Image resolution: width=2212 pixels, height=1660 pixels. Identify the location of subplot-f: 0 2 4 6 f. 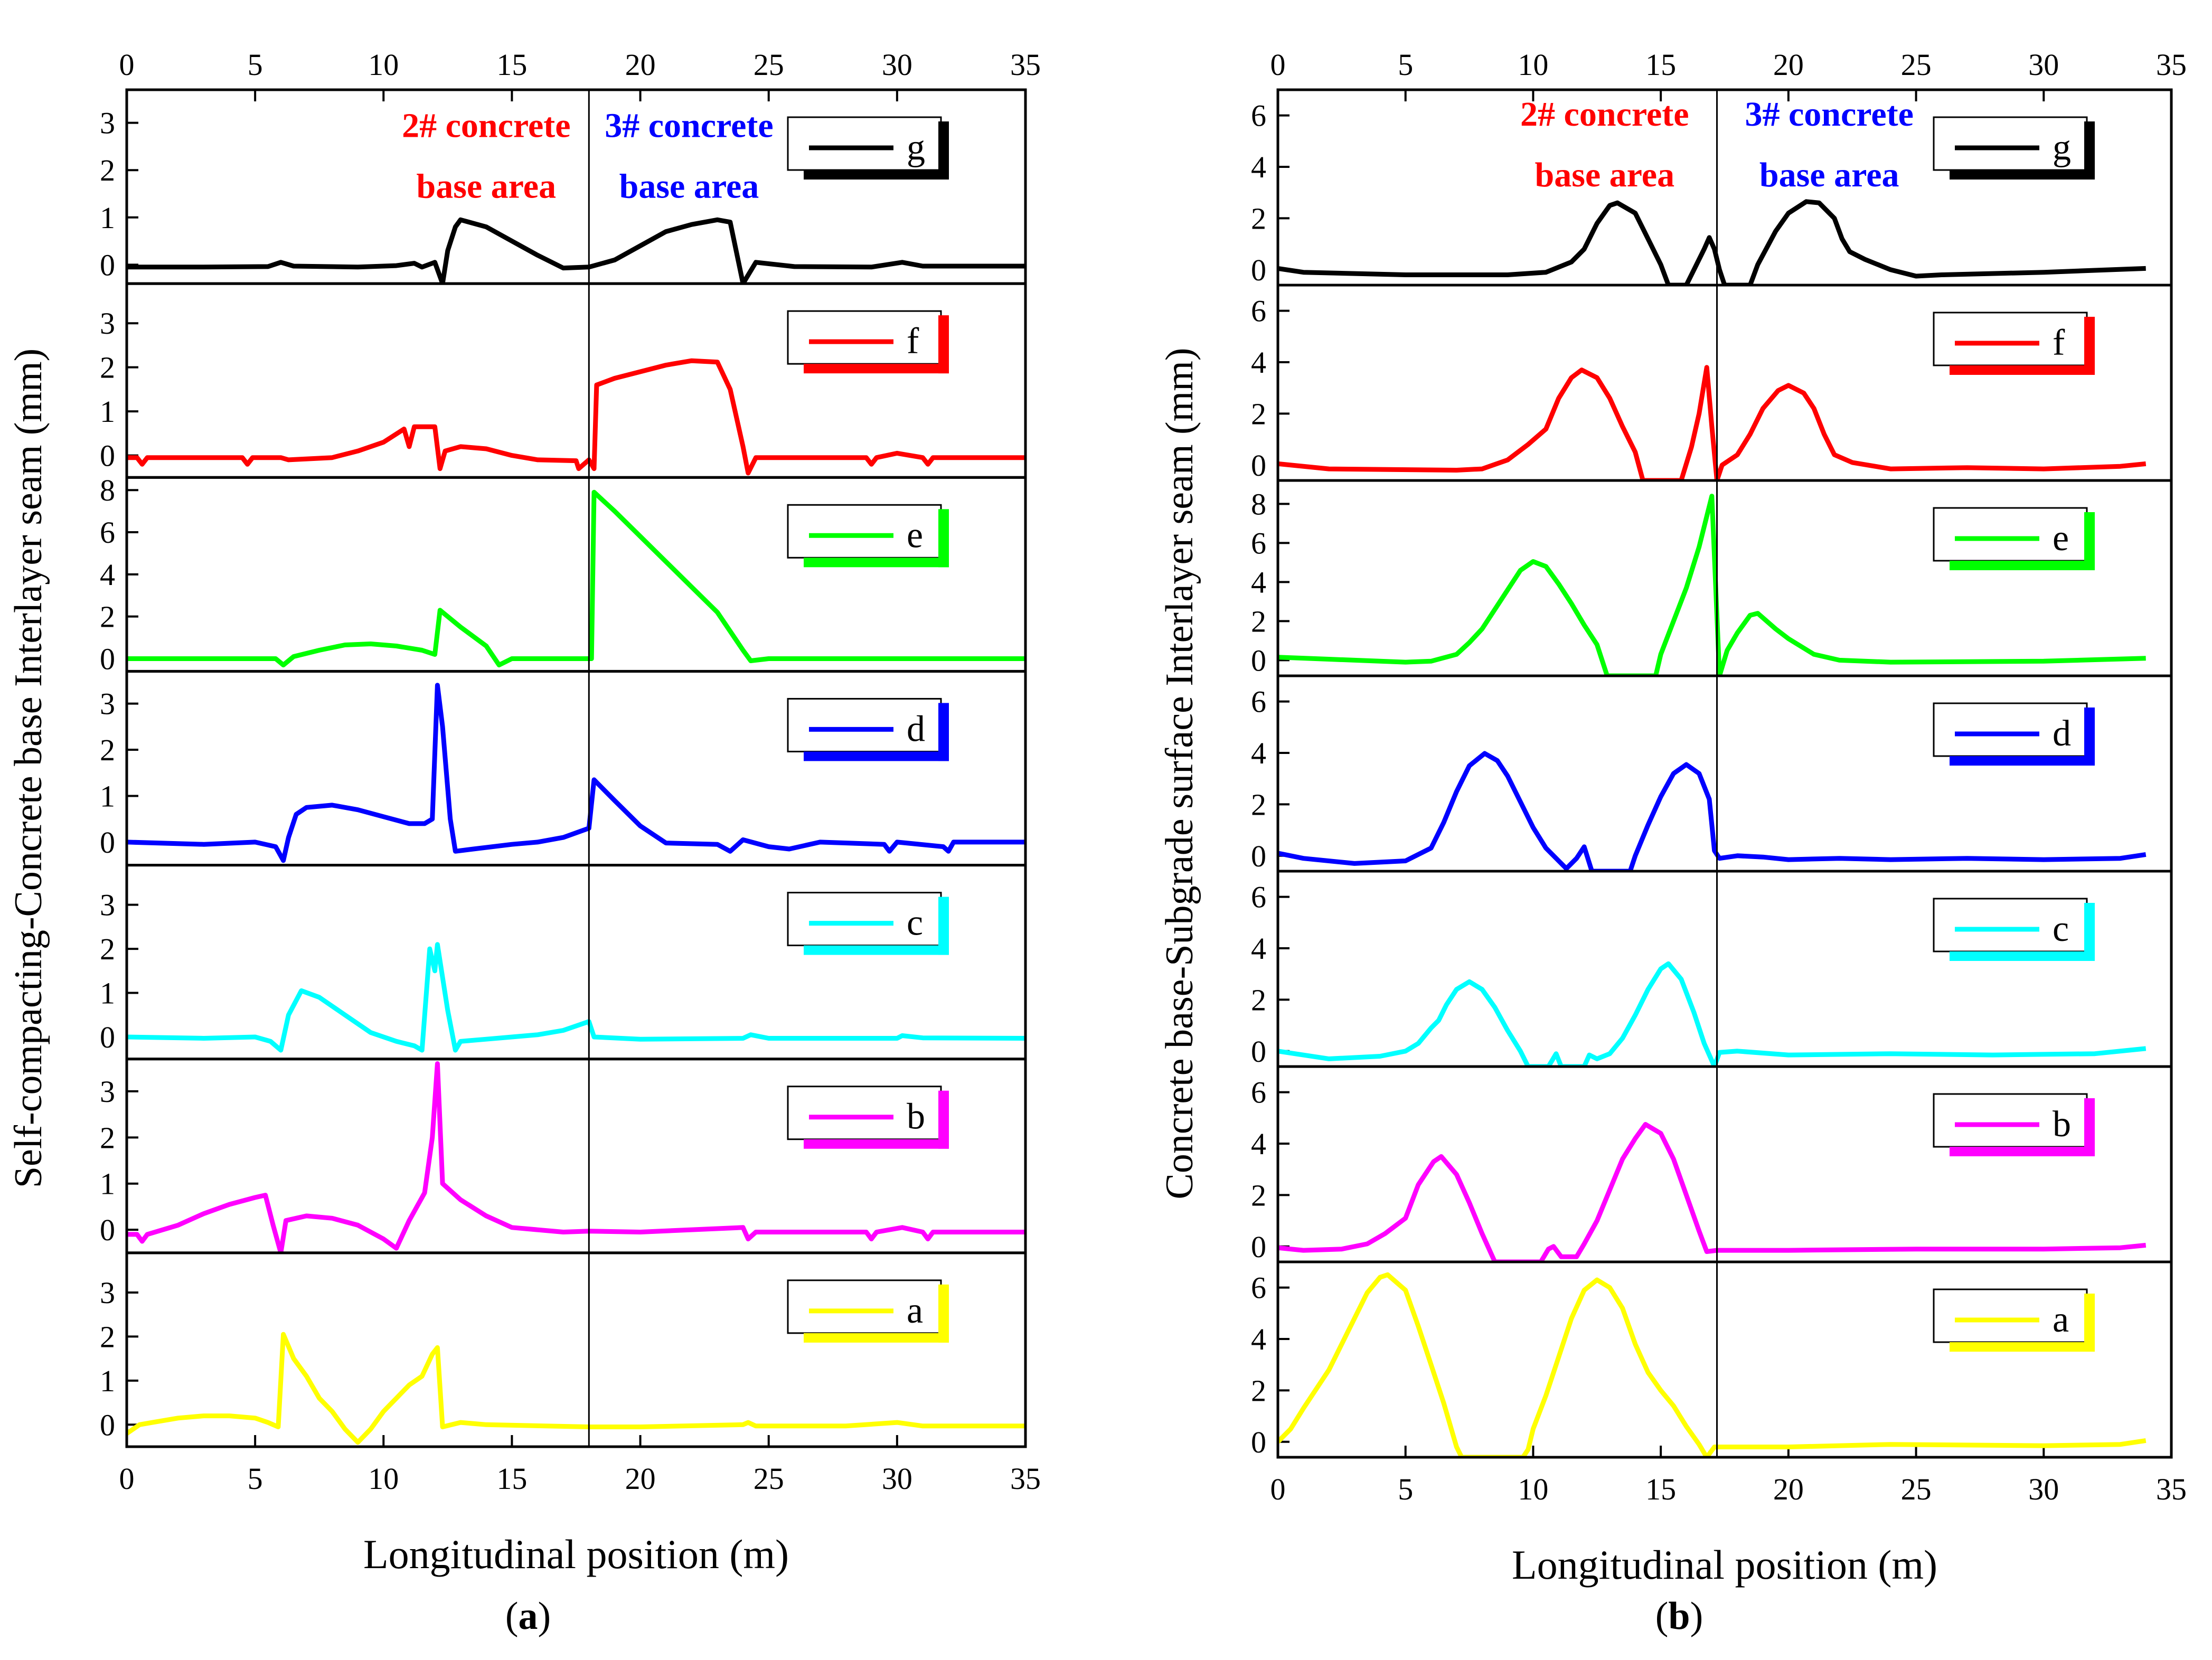
(1712, 383).